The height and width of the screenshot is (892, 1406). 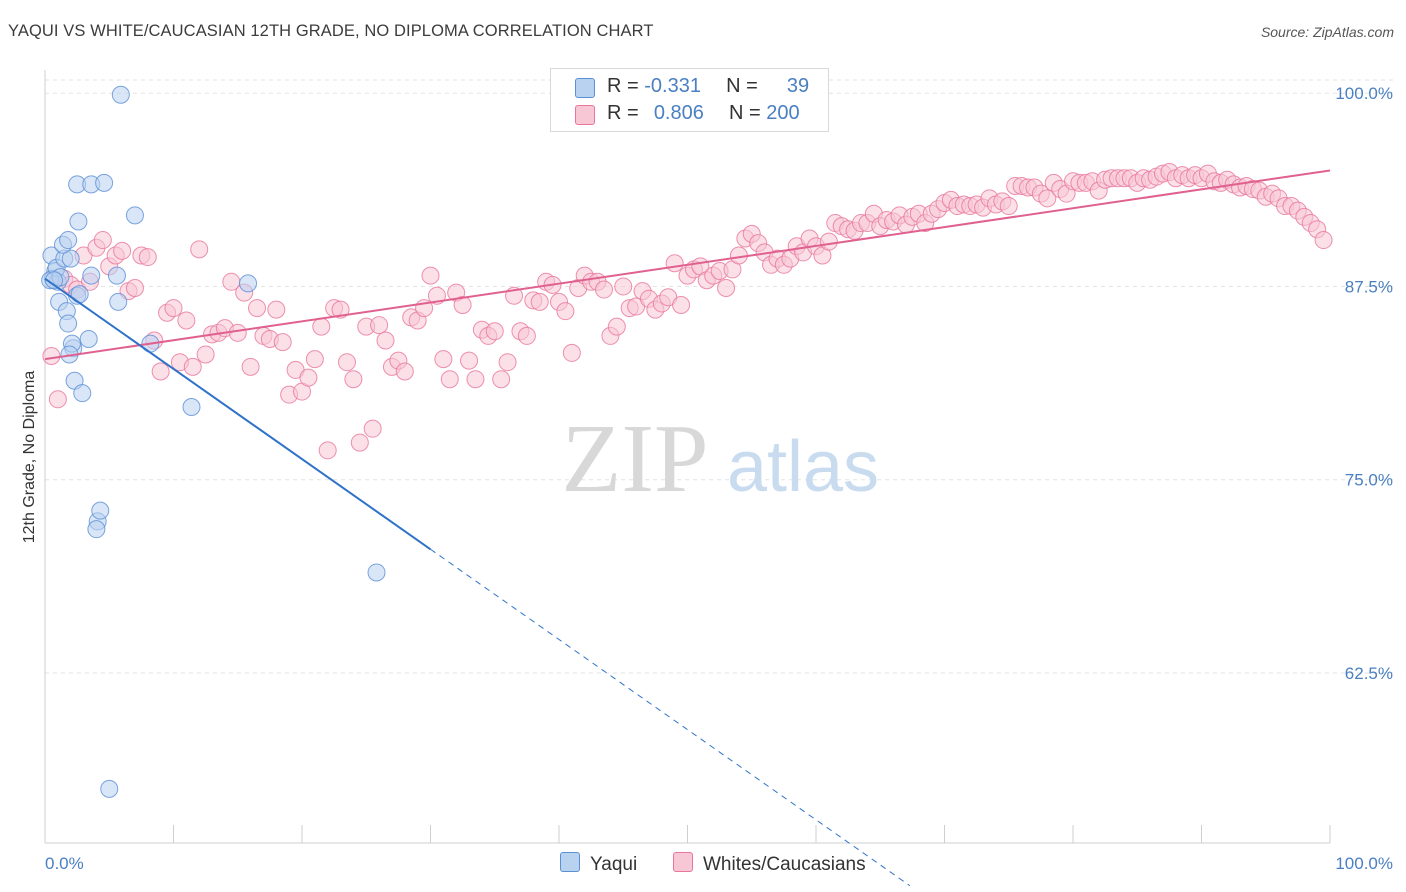 What do you see at coordinates (635, 459) in the screenshot?
I see `watermark-zip: ZIP` at bounding box center [635, 459].